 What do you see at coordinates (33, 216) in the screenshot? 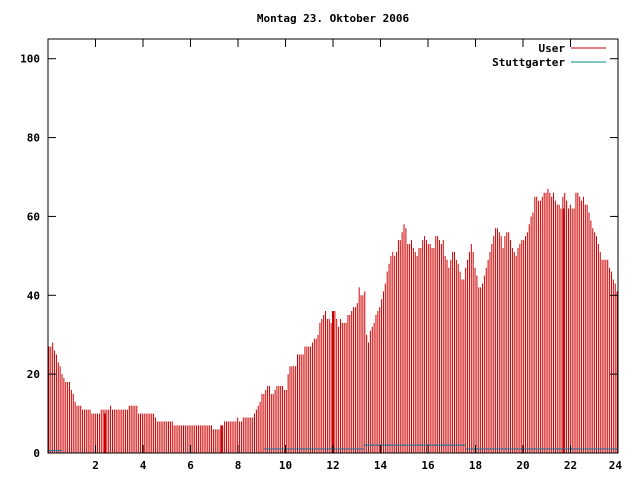
I see `y-tick-label: 60` at bounding box center [33, 216].